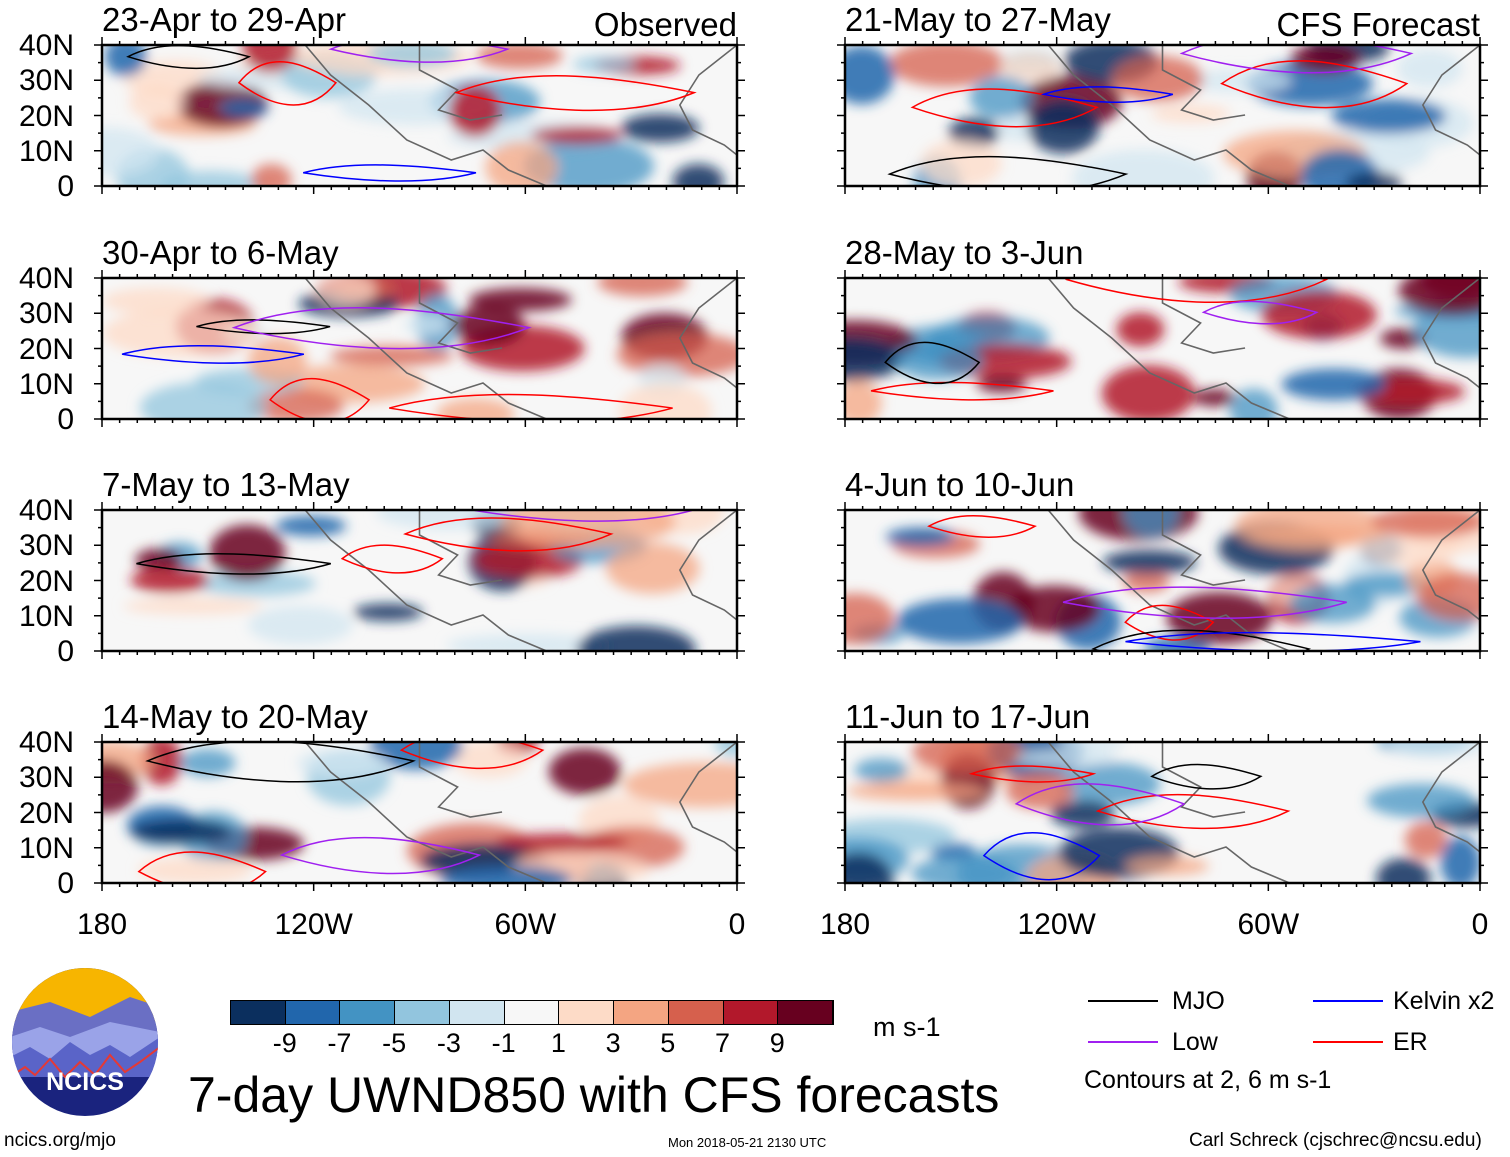  I want to click on mjo-contour, so click(1206, 776).